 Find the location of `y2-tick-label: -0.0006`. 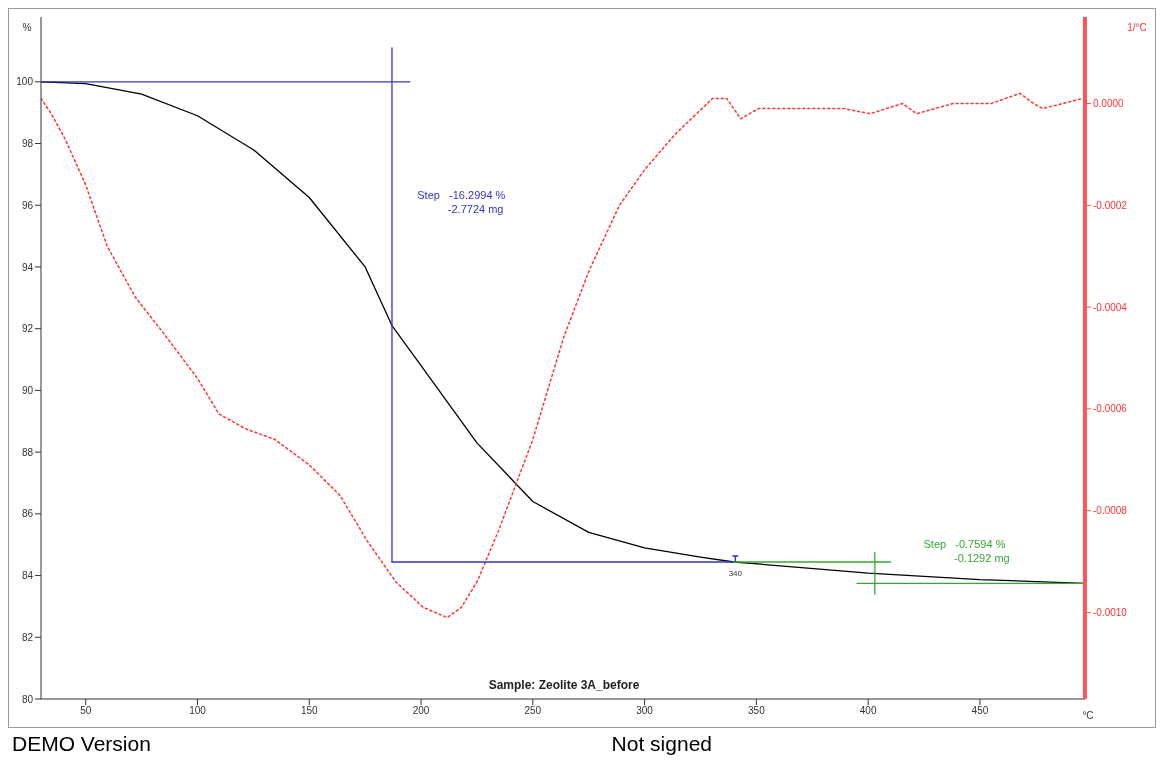

y2-tick-label: -0.0006 is located at coordinates (1110, 409).